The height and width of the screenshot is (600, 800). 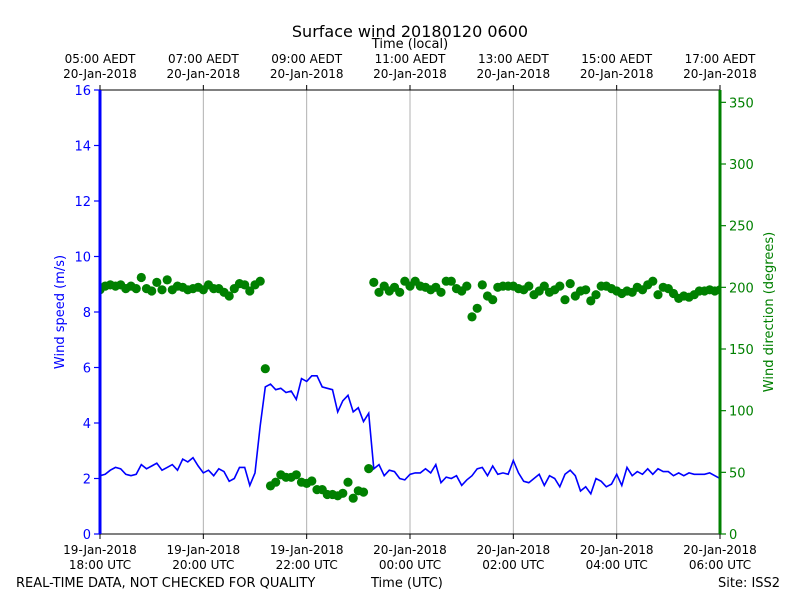 What do you see at coordinates (82, 147) in the screenshot?
I see `left-tick-label: 14` at bounding box center [82, 147].